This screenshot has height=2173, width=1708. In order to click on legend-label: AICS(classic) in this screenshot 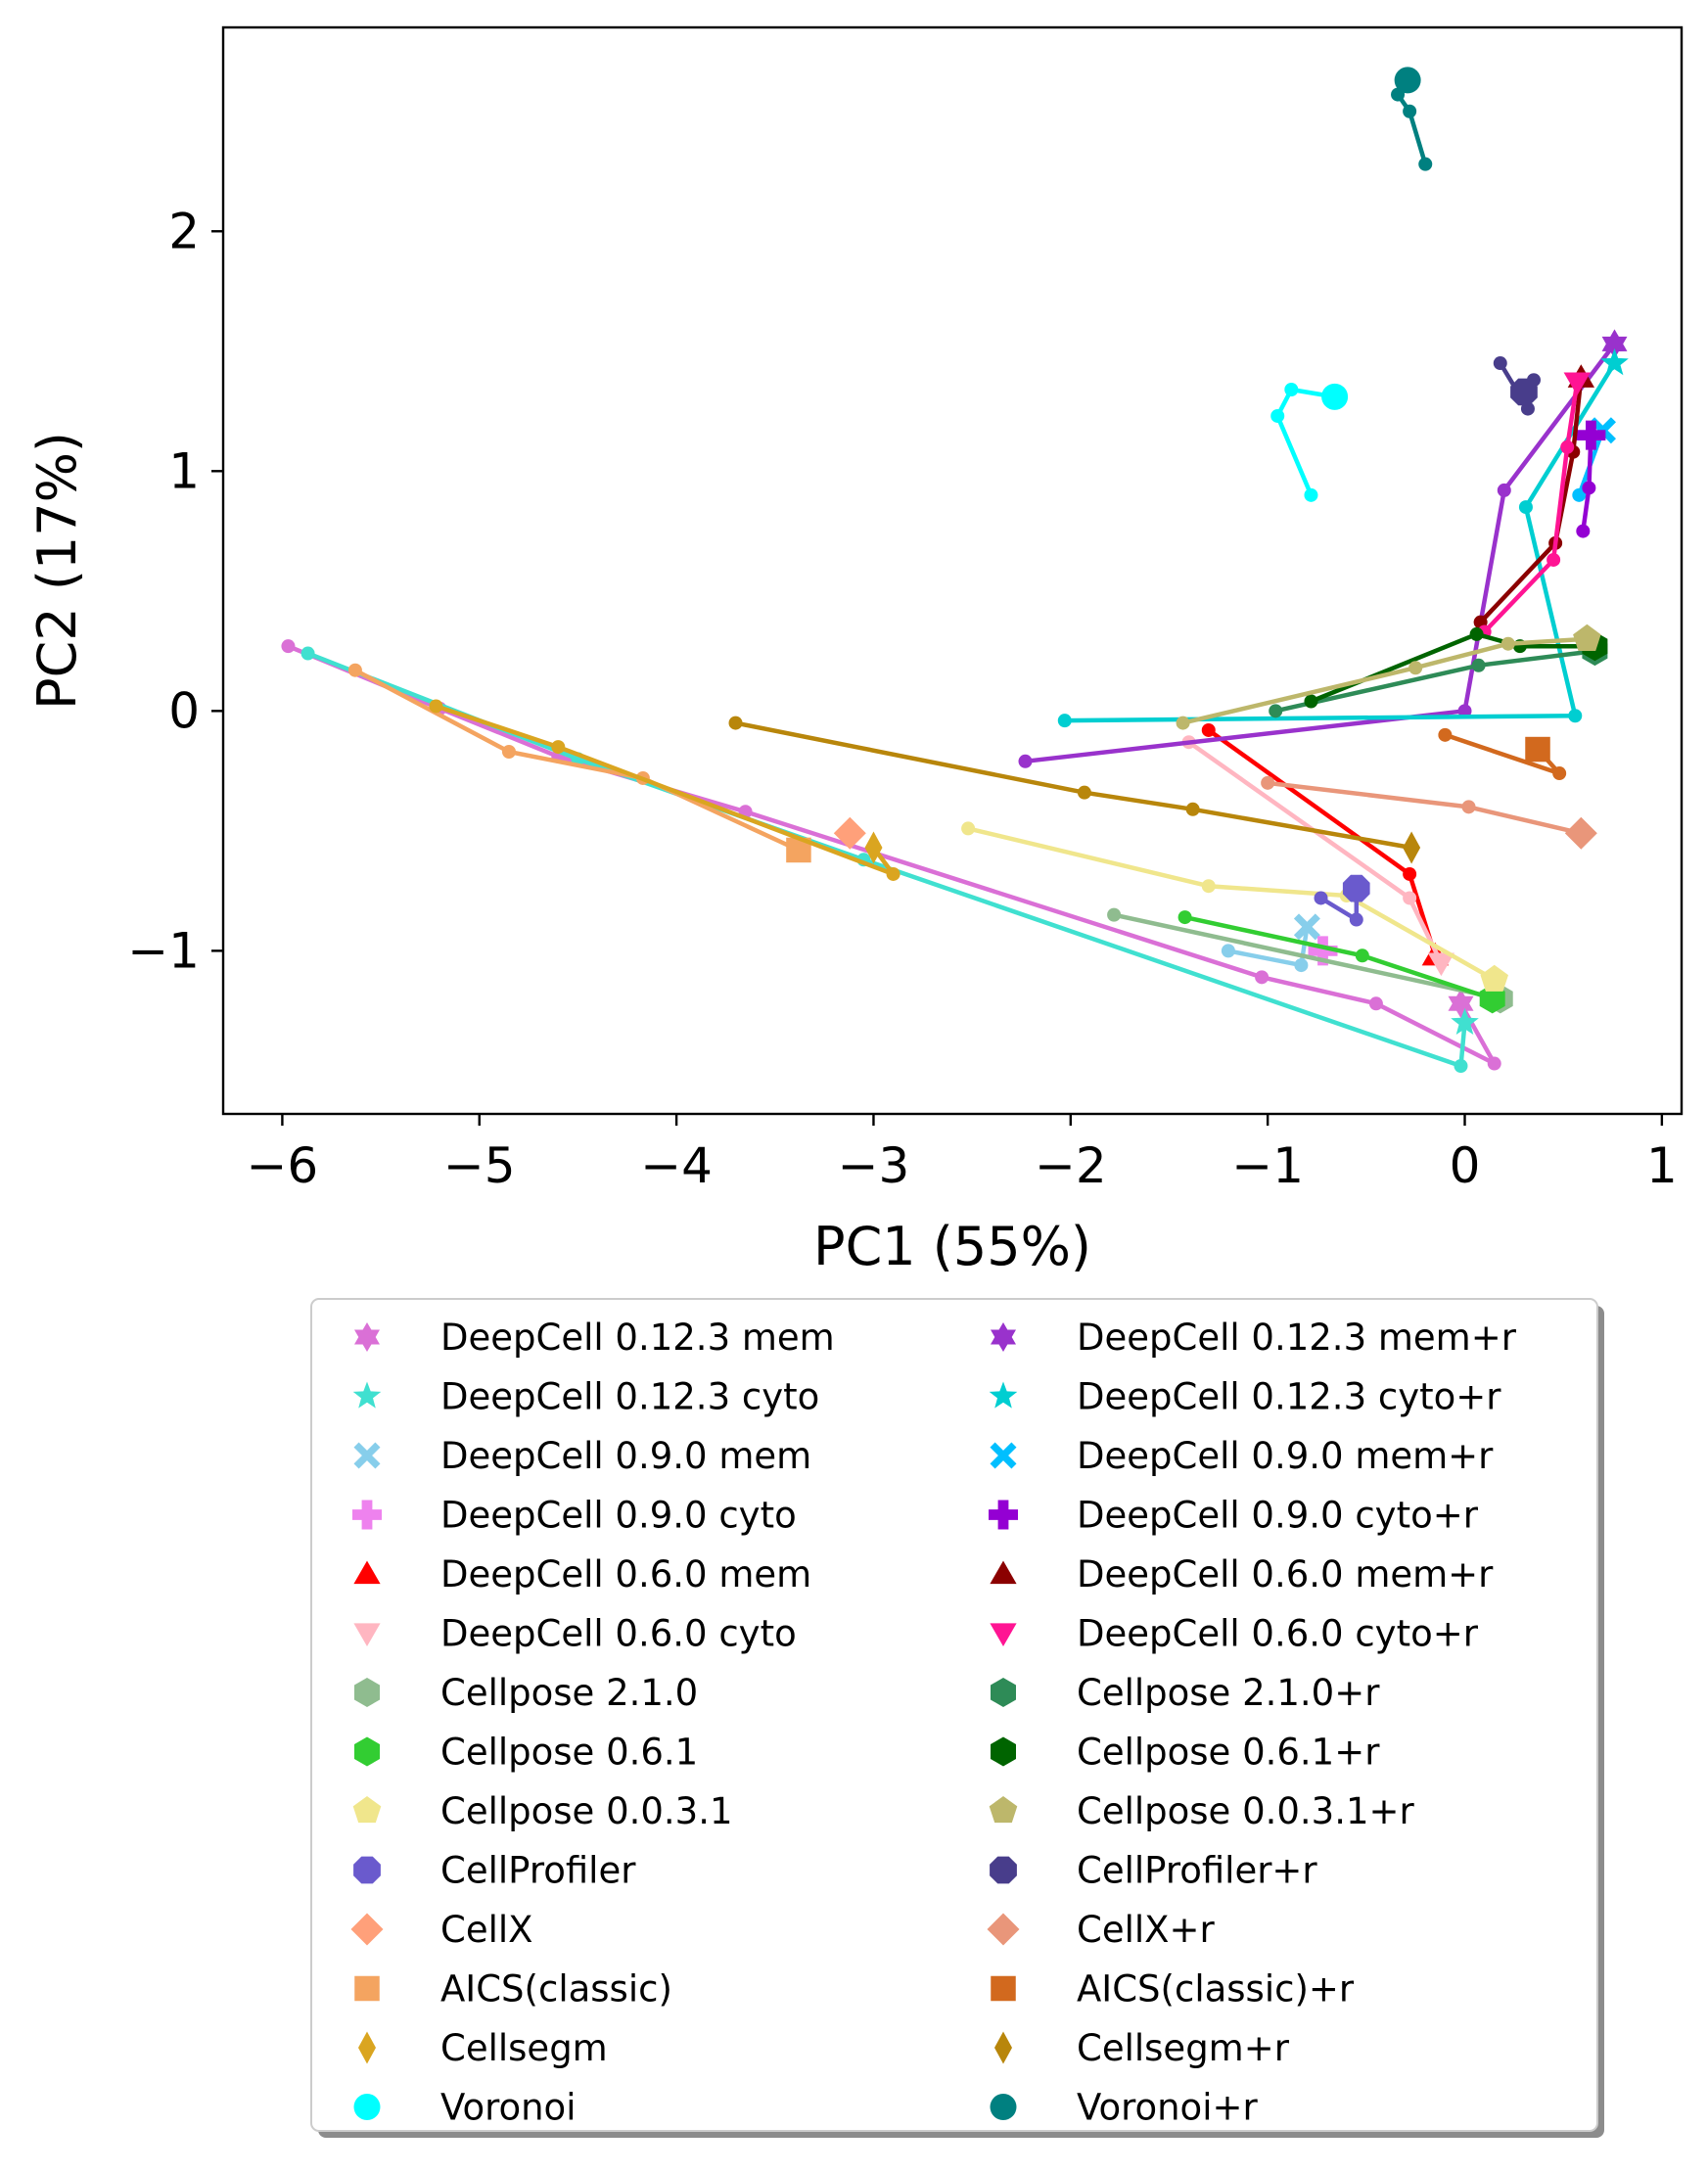, I will do `click(556, 1989)`.